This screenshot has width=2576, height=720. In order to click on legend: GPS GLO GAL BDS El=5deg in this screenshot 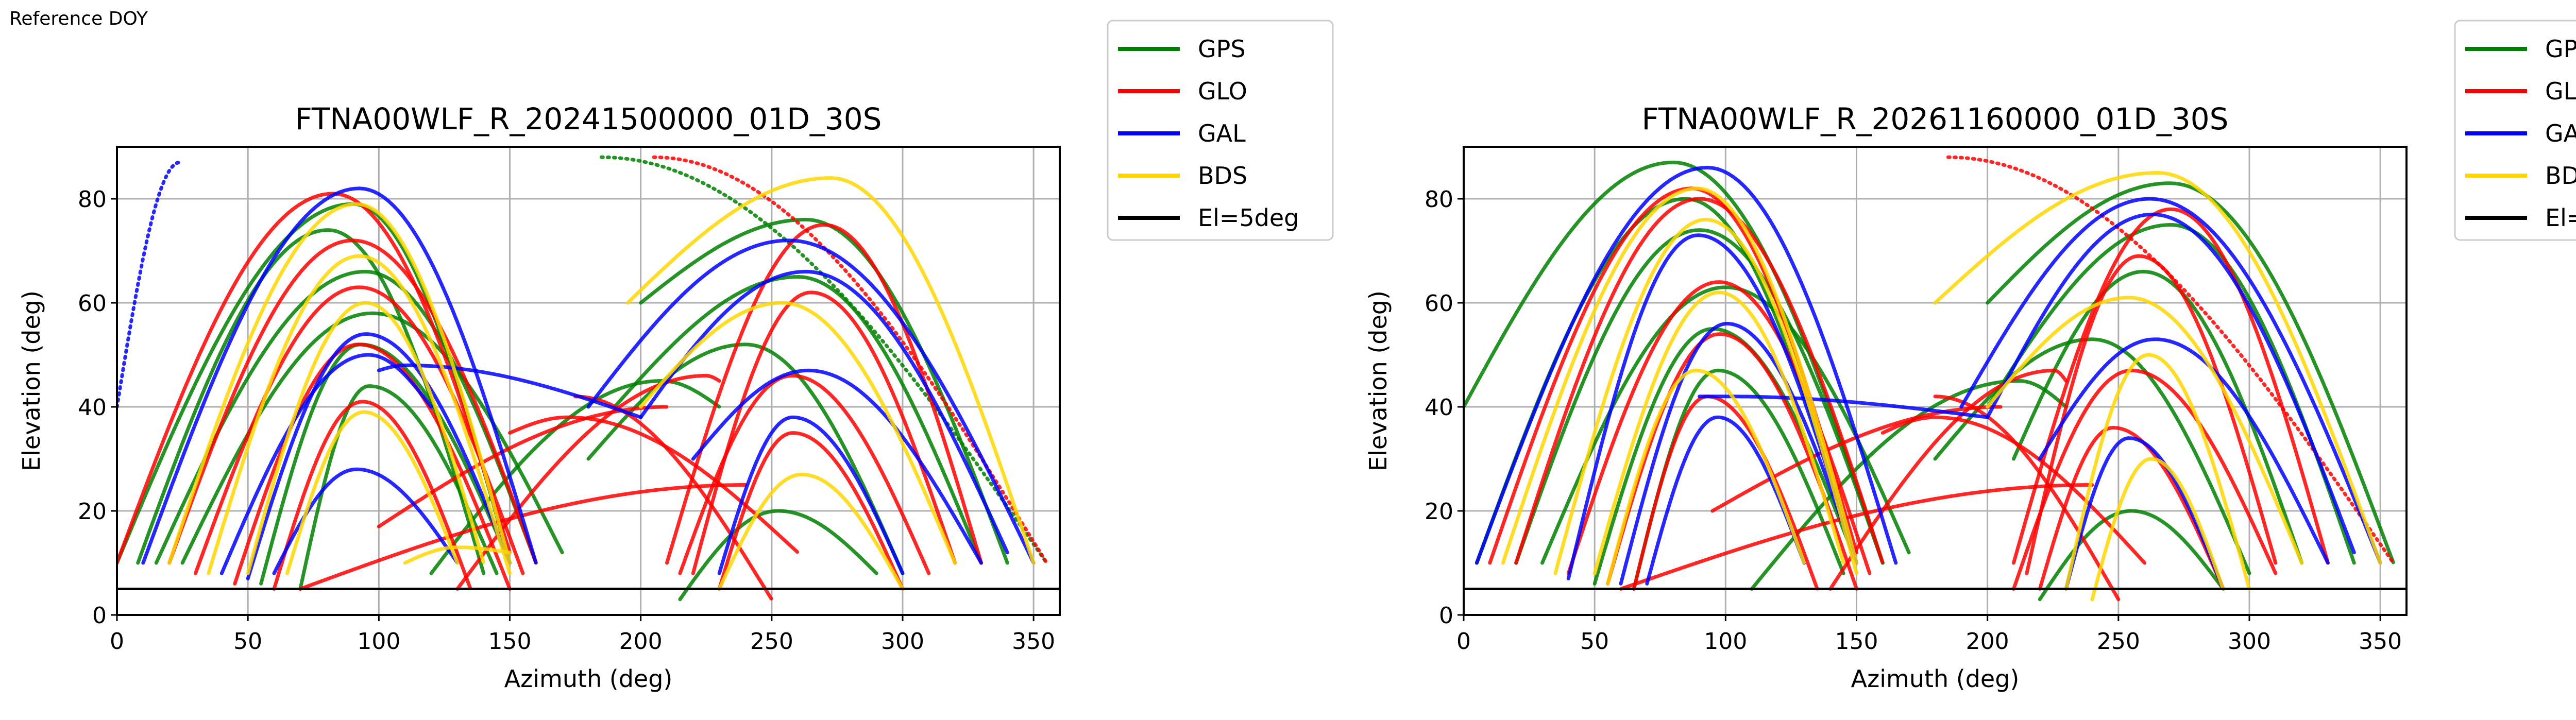, I will do `click(1220, 130)`.